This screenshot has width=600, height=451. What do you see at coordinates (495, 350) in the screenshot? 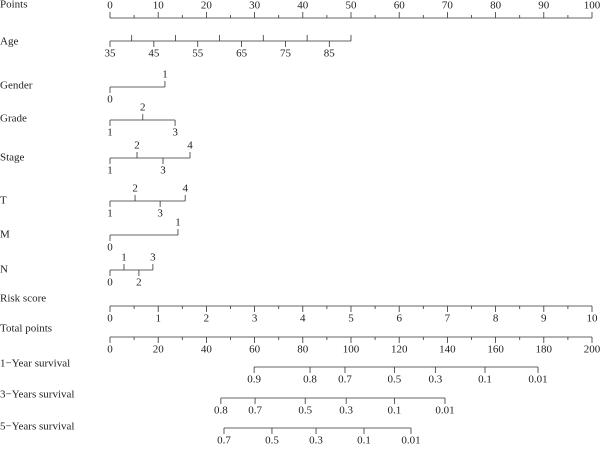
I see `tick-label: 160` at bounding box center [495, 350].